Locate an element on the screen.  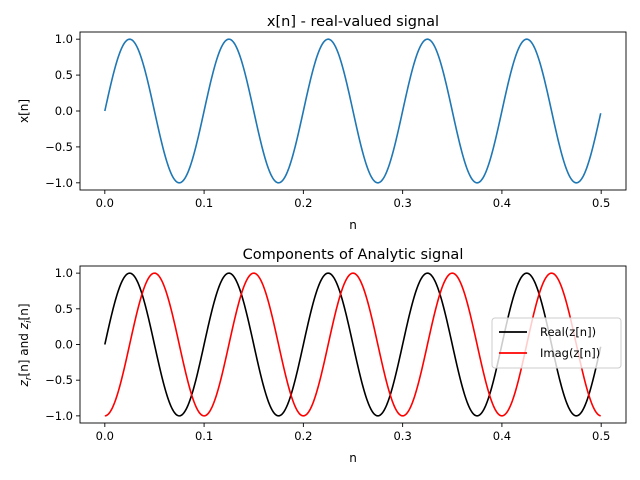
legend: Real(z[n]) Imag(z[n]) is located at coordinates (556, 343).